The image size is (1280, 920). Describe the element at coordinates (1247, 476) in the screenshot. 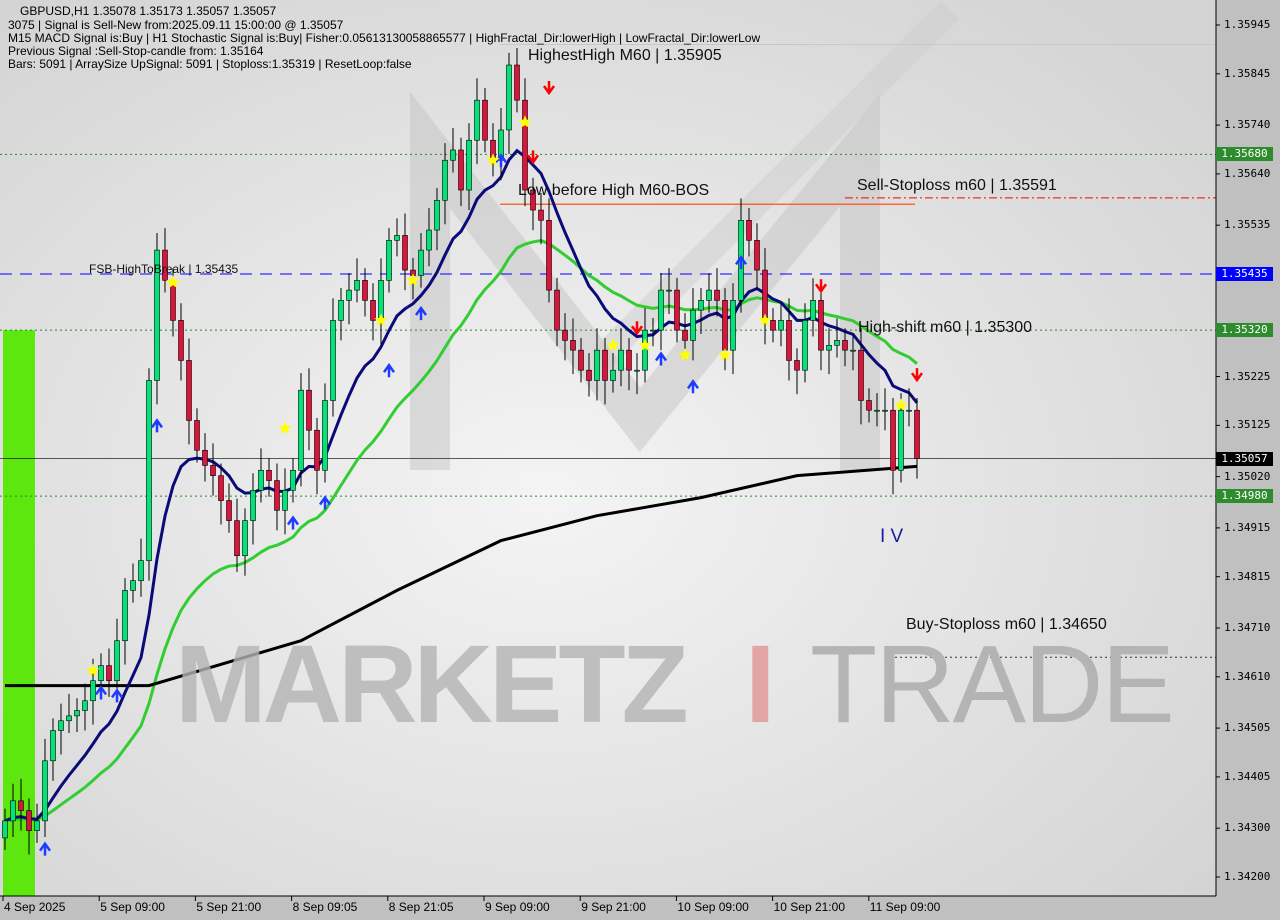

I see `price-tick-label: 1.35020` at that location.